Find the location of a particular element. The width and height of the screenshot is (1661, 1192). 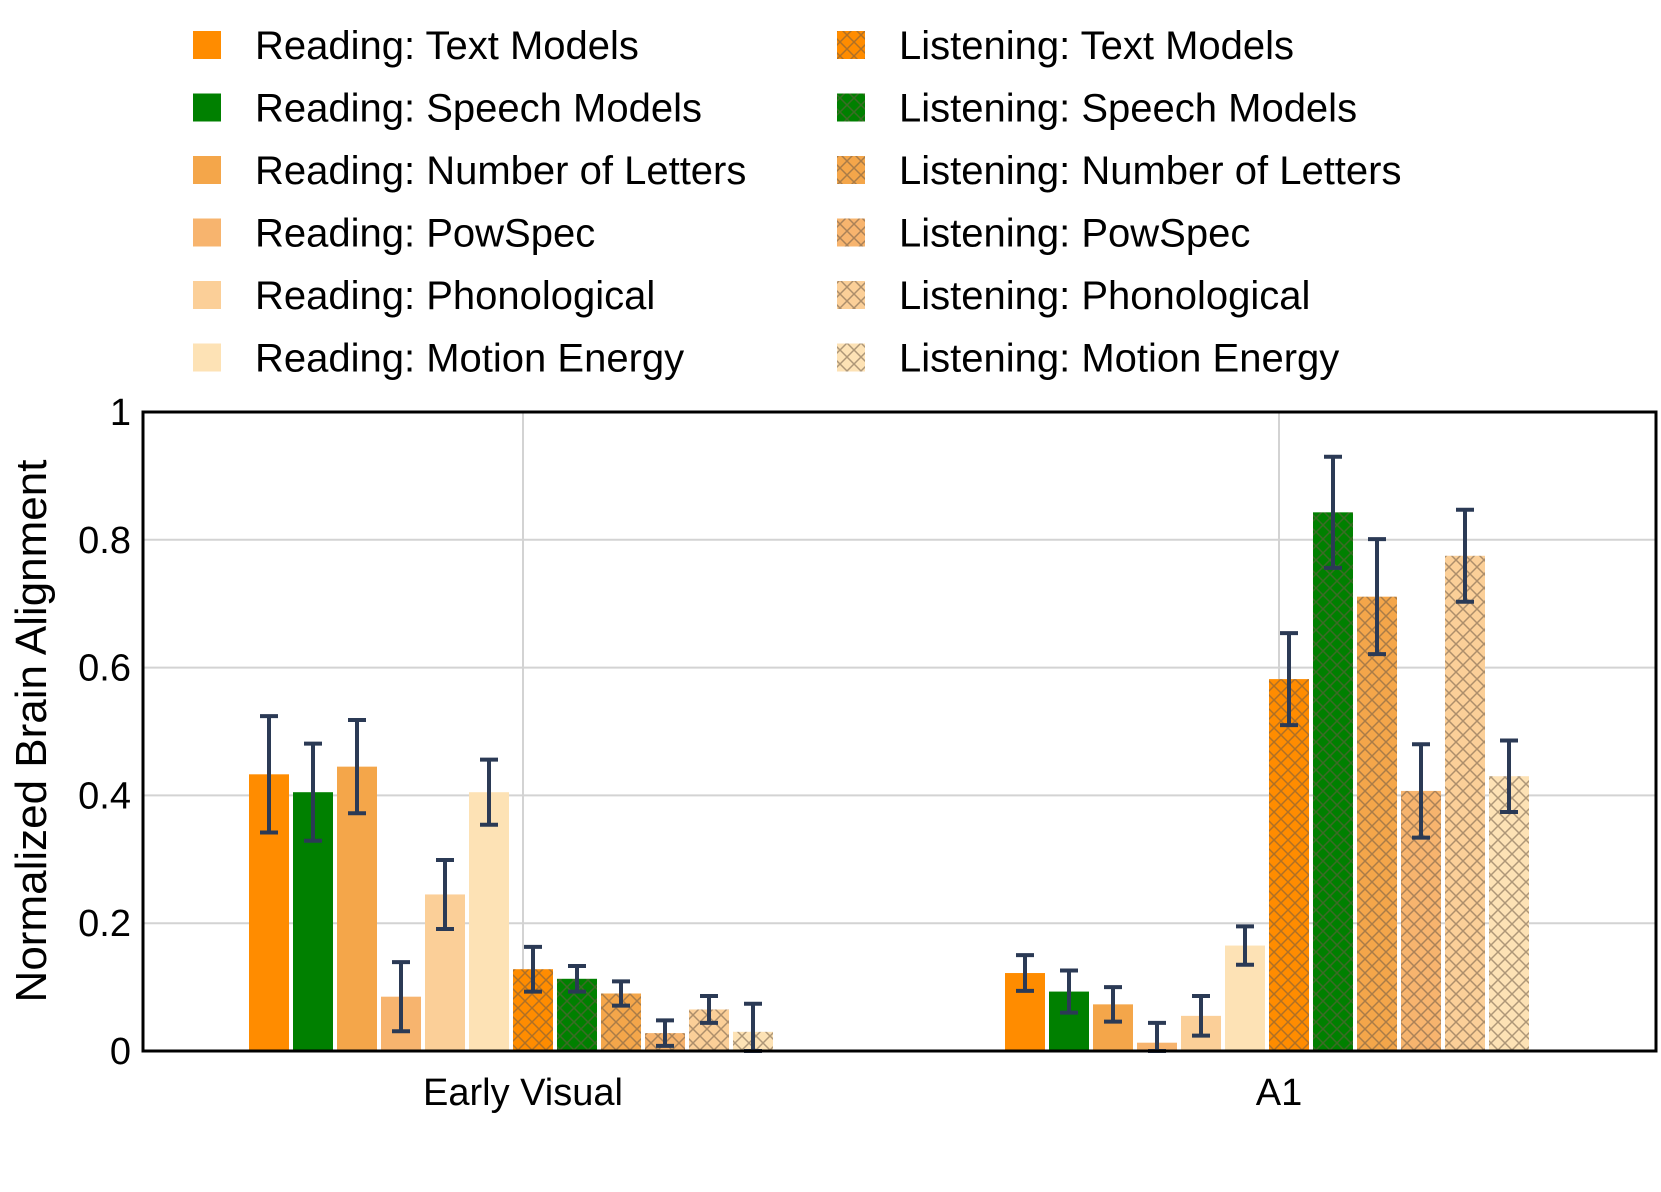

bar-reading-motion-energy-early-visual is located at coordinates (489, 921).